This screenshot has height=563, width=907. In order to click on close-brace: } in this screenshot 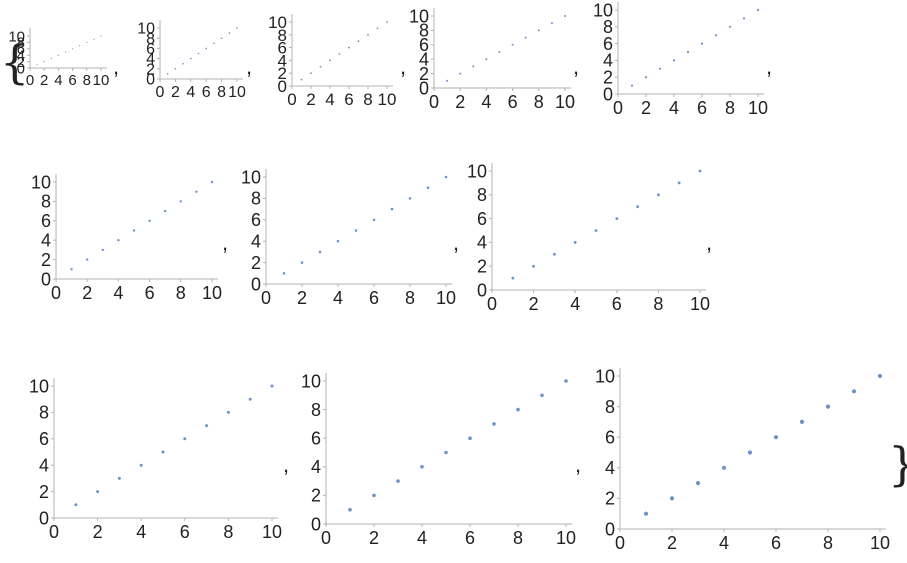, I will do `click(897, 464)`.